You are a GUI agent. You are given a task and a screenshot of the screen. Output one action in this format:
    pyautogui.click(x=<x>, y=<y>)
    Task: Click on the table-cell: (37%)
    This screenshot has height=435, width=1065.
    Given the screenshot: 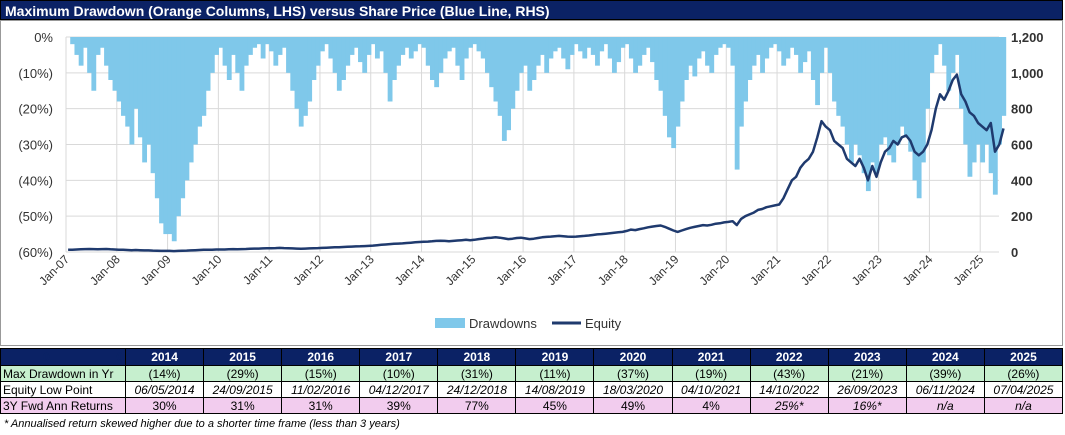 What is the action you would take?
    pyautogui.click(x=633, y=373)
    